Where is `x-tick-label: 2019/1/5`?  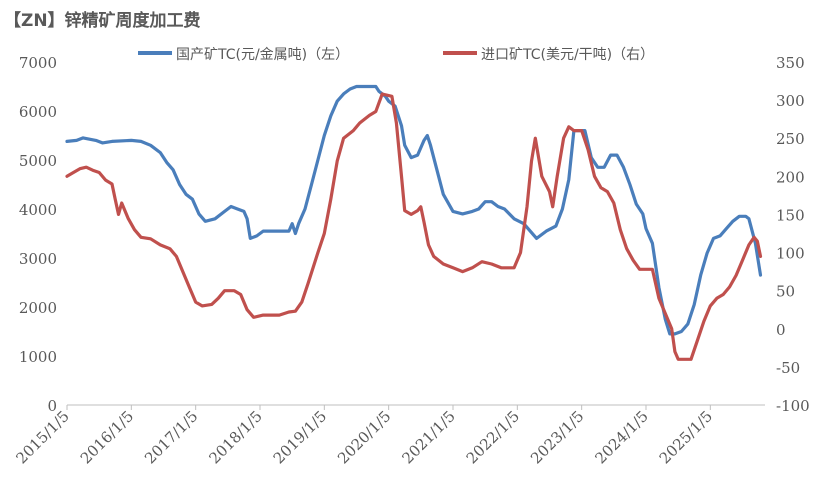
x-tick-label: 2019/1/5 is located at coordinates (300, 437).